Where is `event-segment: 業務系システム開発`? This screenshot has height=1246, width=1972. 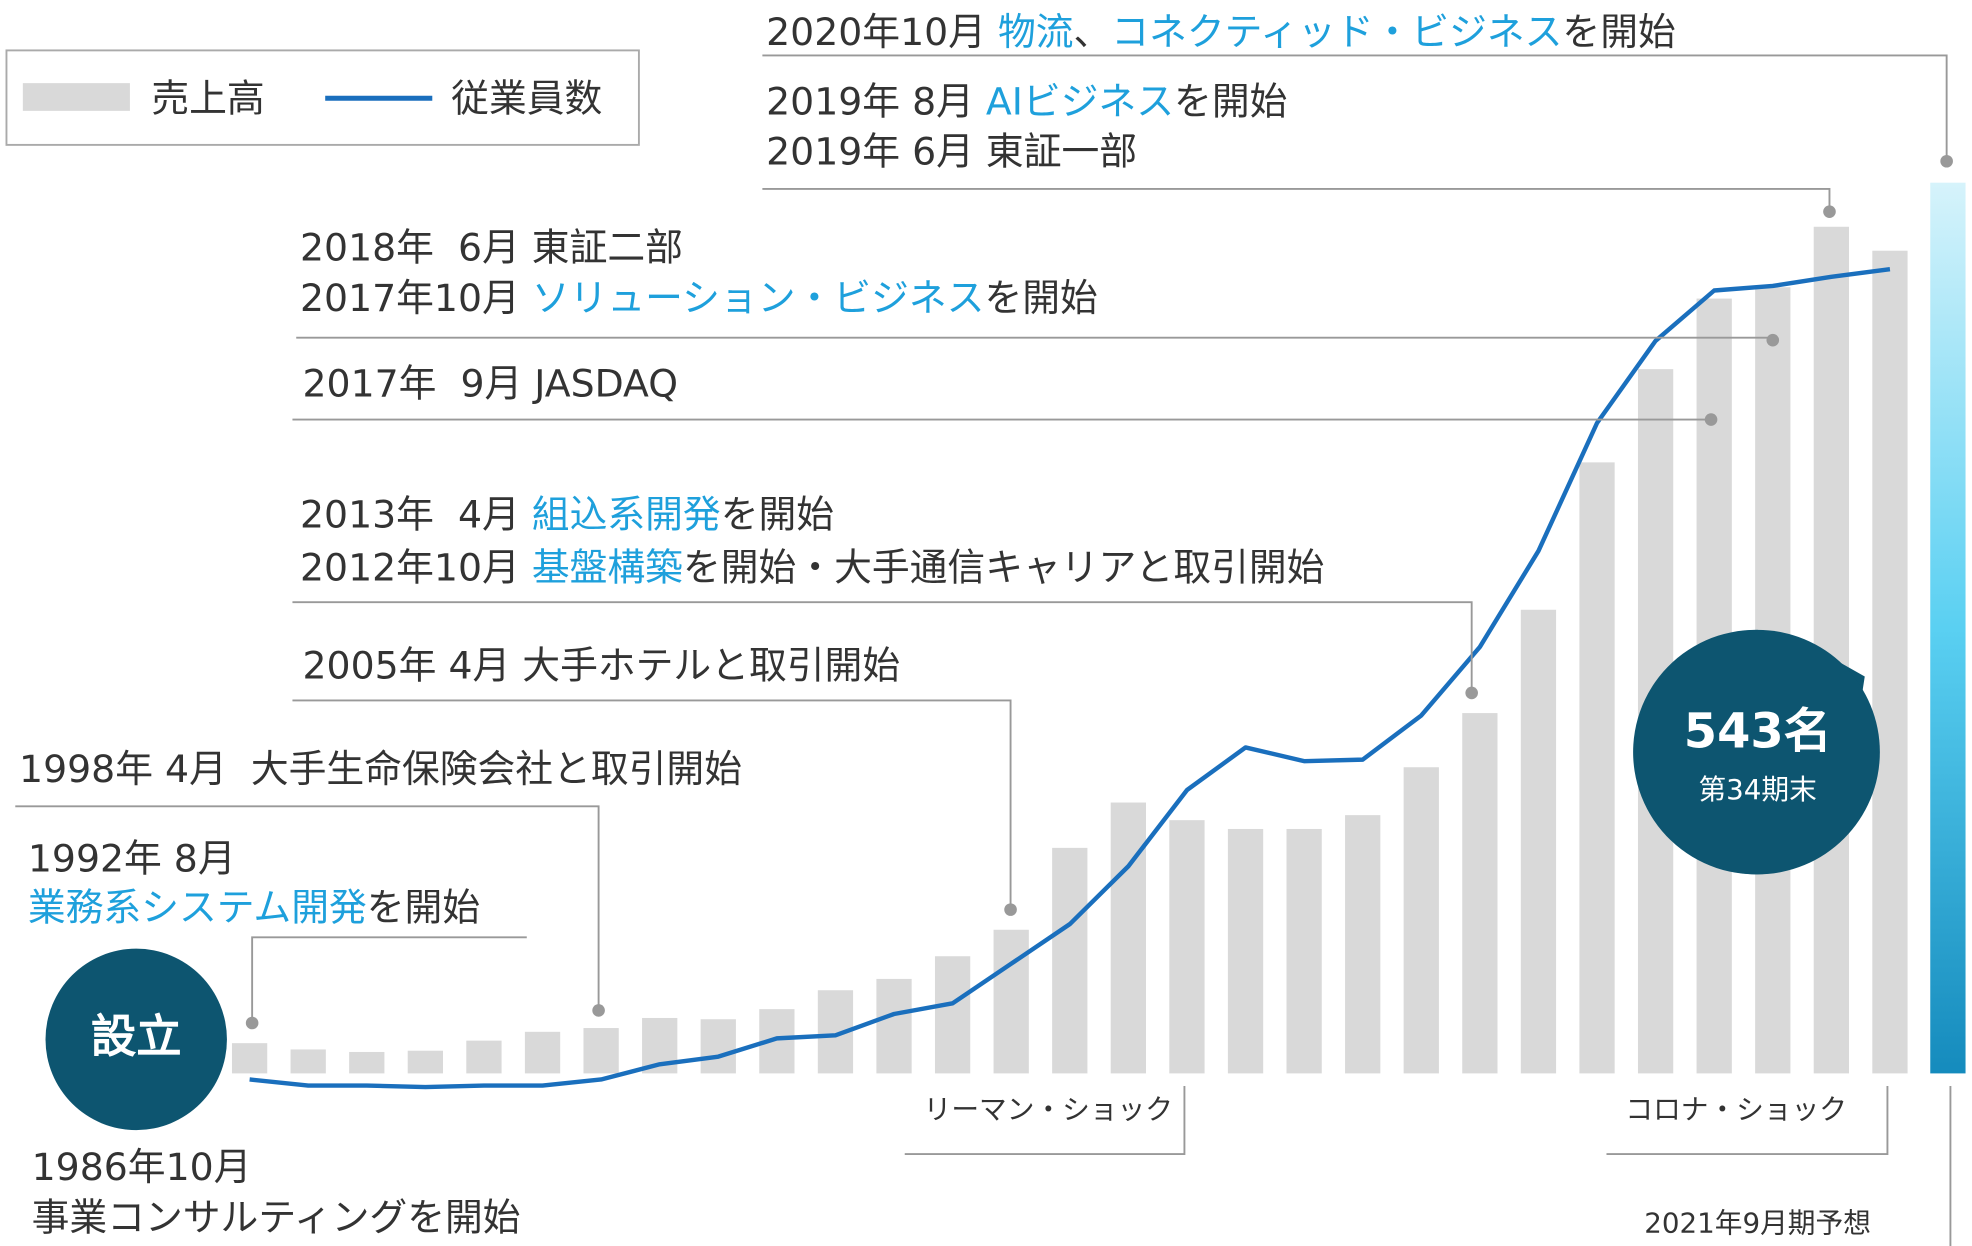 event-segment: 業務系システム開発 is located at coordinates (197, 907).